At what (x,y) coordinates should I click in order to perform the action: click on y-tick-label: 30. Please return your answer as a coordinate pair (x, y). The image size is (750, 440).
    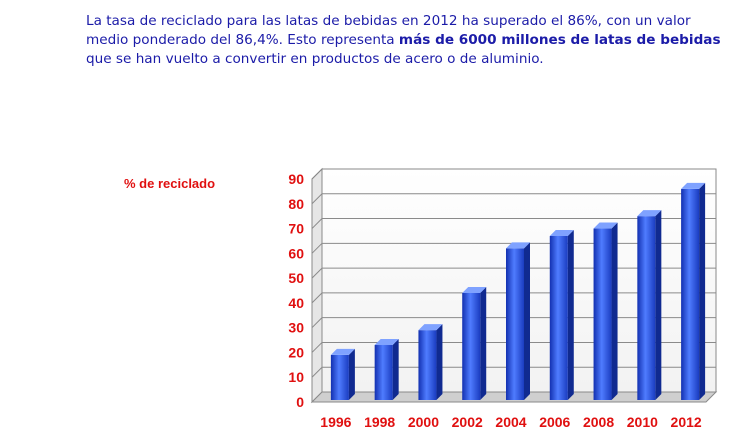
    Looking at the image, I should click on (296, 328).